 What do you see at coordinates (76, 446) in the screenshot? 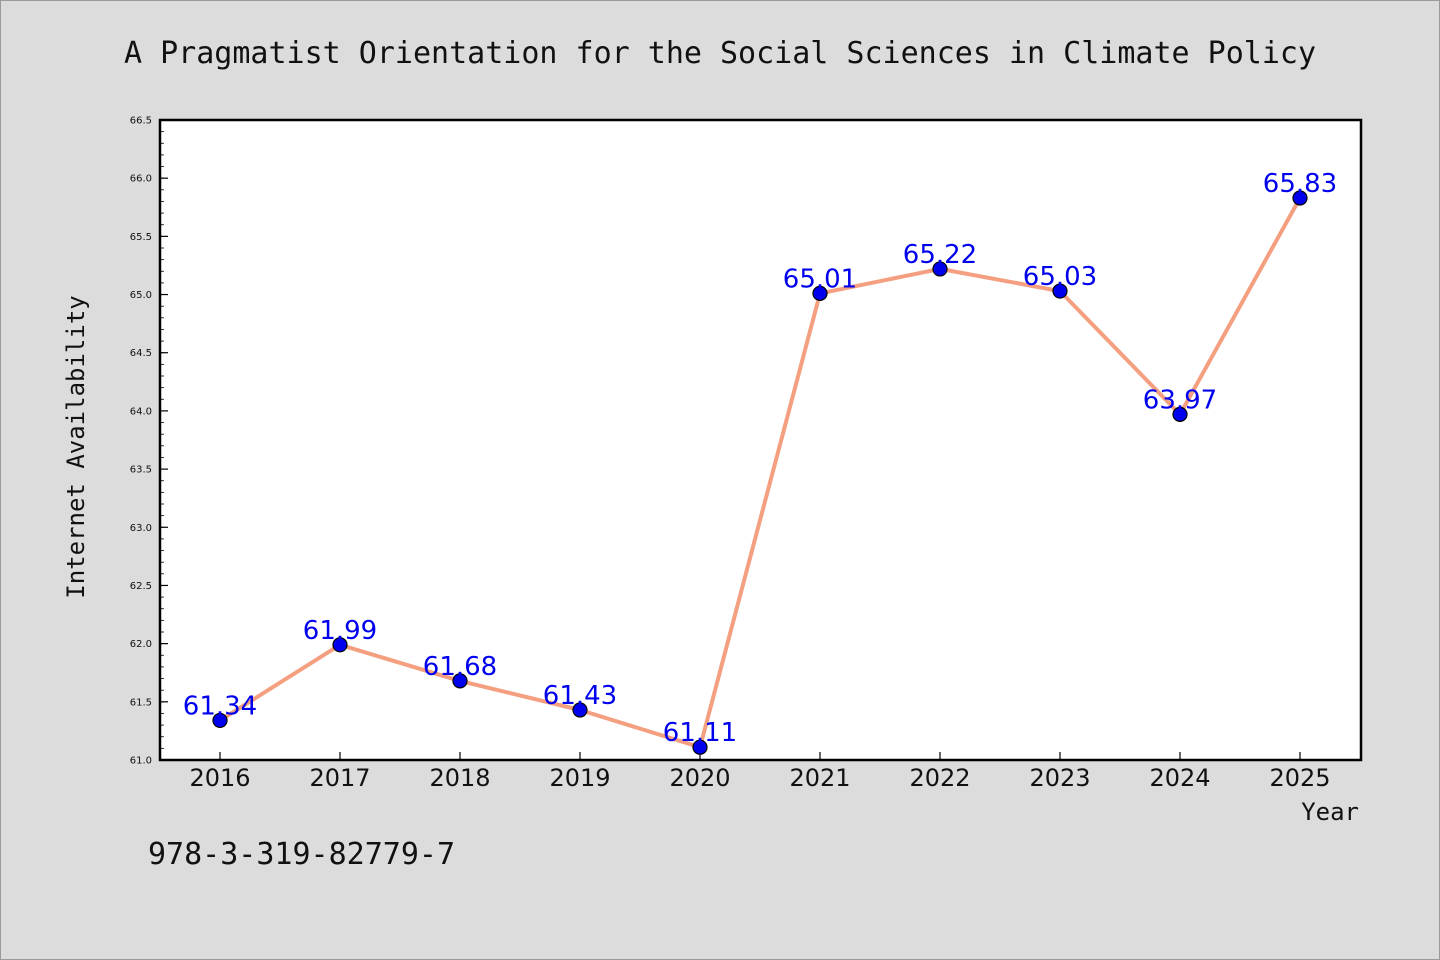
I see `y-axis-label: Internet Availability` at bounding box center [76, 446].